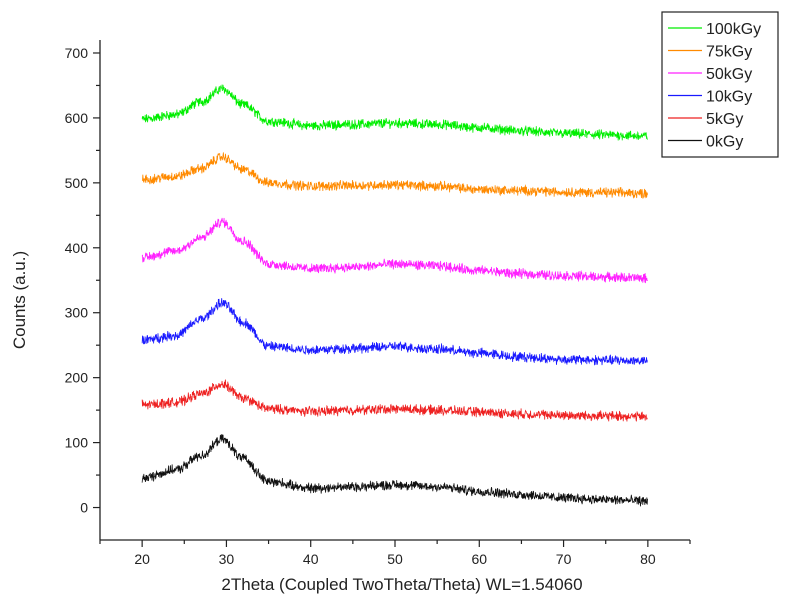 The width and height of the screenshot is (797, 603). Describe the element at coordinates (648, 559) in the screenshot. I see `x-tick-label: 80` at that location.